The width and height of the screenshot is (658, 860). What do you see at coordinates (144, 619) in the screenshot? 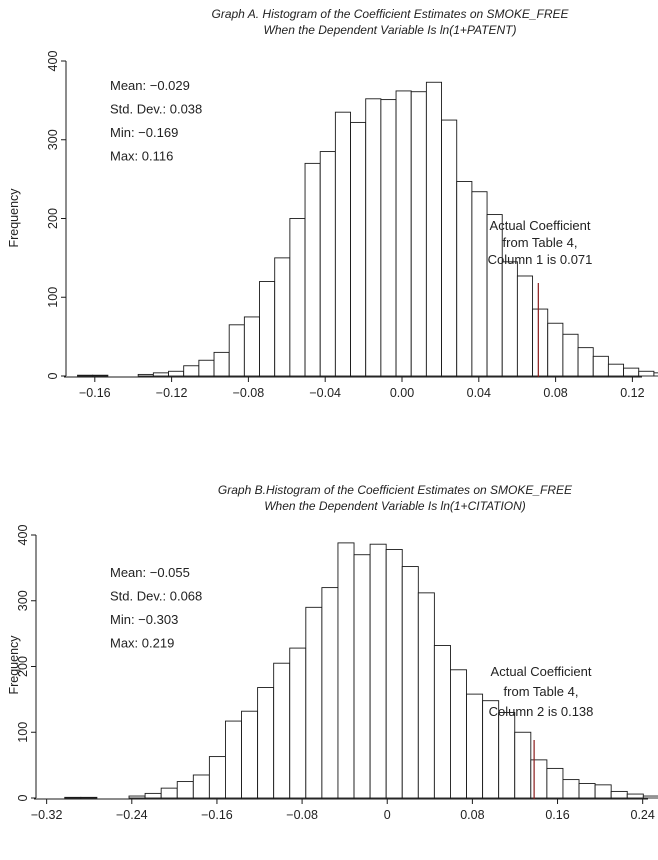
I see `stat-line: Min: −0.303` at bounding box center [144, 619].